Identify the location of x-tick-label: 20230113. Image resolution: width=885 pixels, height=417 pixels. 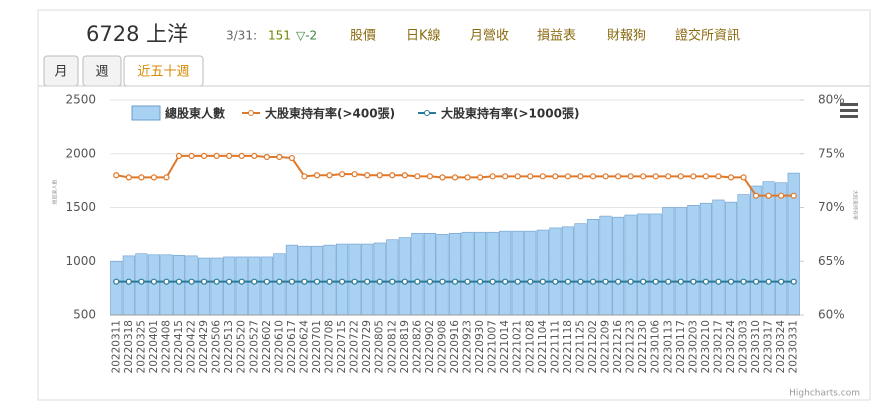
(668, 346).